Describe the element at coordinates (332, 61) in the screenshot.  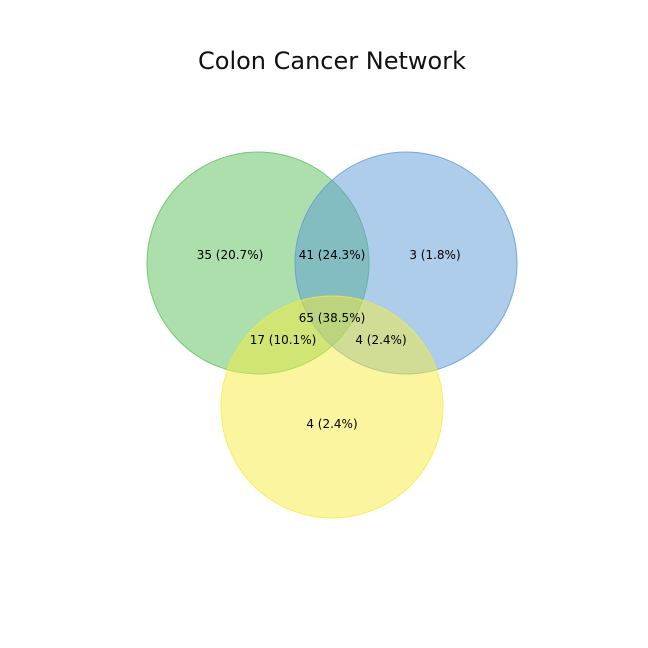
I see `chart-title: Colon Cancer Network` at that location.